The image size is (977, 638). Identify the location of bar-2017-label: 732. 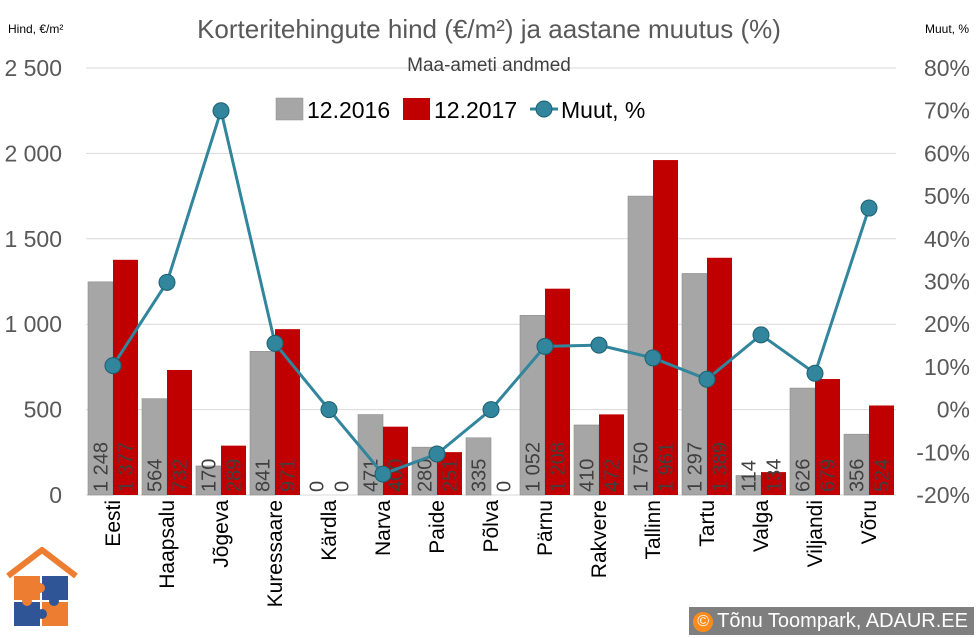
(181, 475).